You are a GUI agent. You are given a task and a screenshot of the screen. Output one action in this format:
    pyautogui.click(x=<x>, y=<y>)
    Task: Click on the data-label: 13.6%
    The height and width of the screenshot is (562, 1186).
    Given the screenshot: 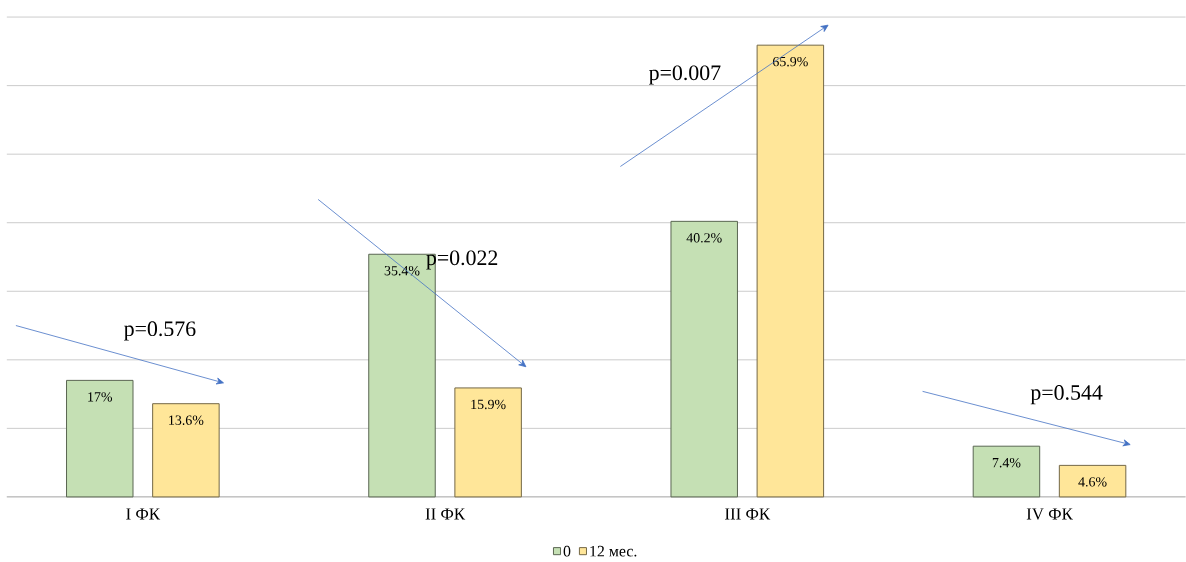 What is the action you would take?
    pyautogui.click(x=186, y=420)
    